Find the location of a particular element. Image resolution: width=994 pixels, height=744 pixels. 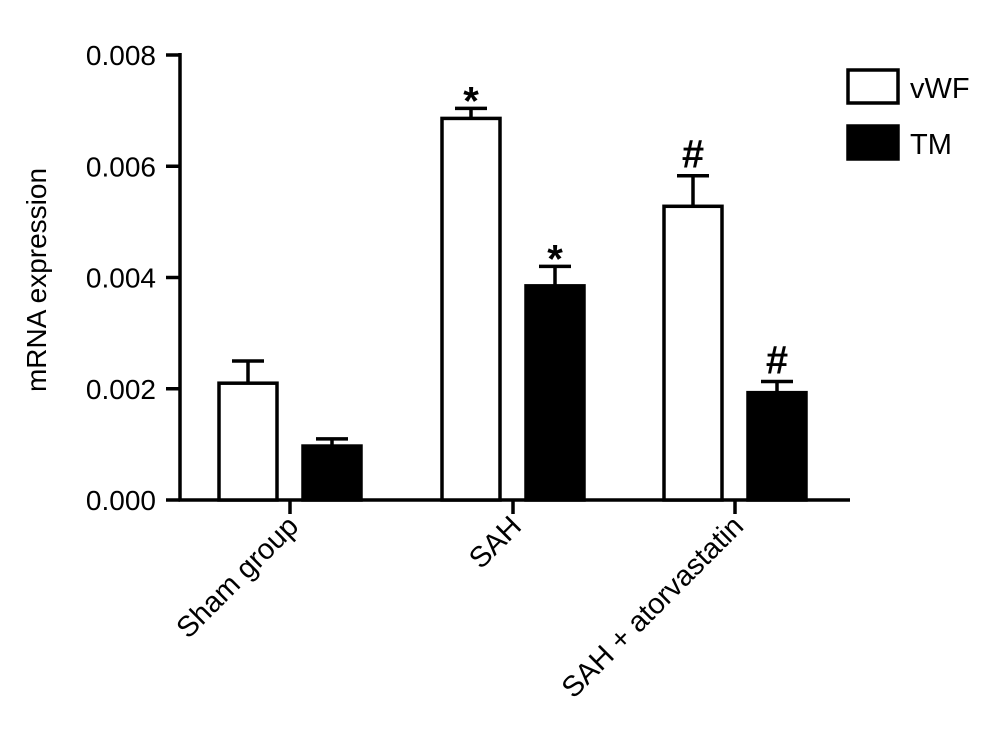

y-tick-label: 0.008 is located at coordinates (121, 55).